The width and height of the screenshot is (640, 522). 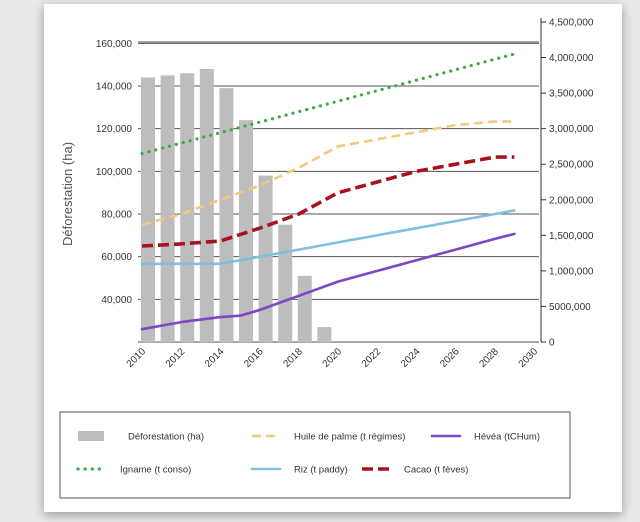 I want to click on x-tick-label: 2020, so click(x=333, y=358).